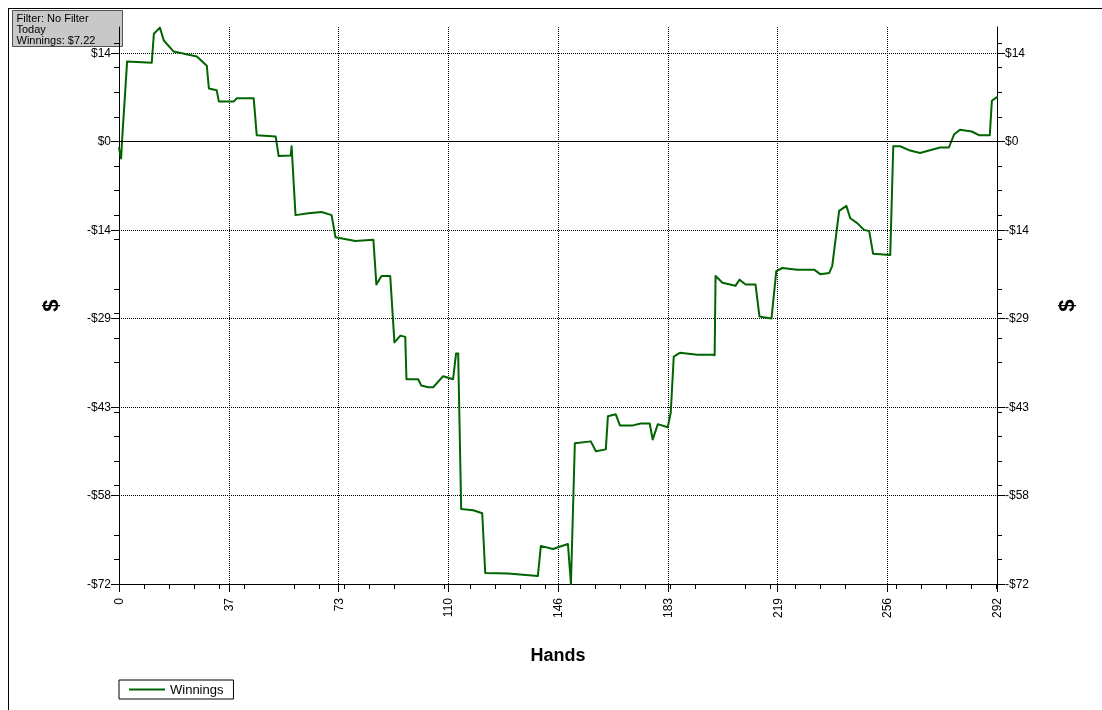 Image resolution: width=1102 pixels, height=710 pixels. What do you see at coordinates (997, 608) in the screenshot?
I see `x-tick-label: 292` at bounding box center [997, 608].